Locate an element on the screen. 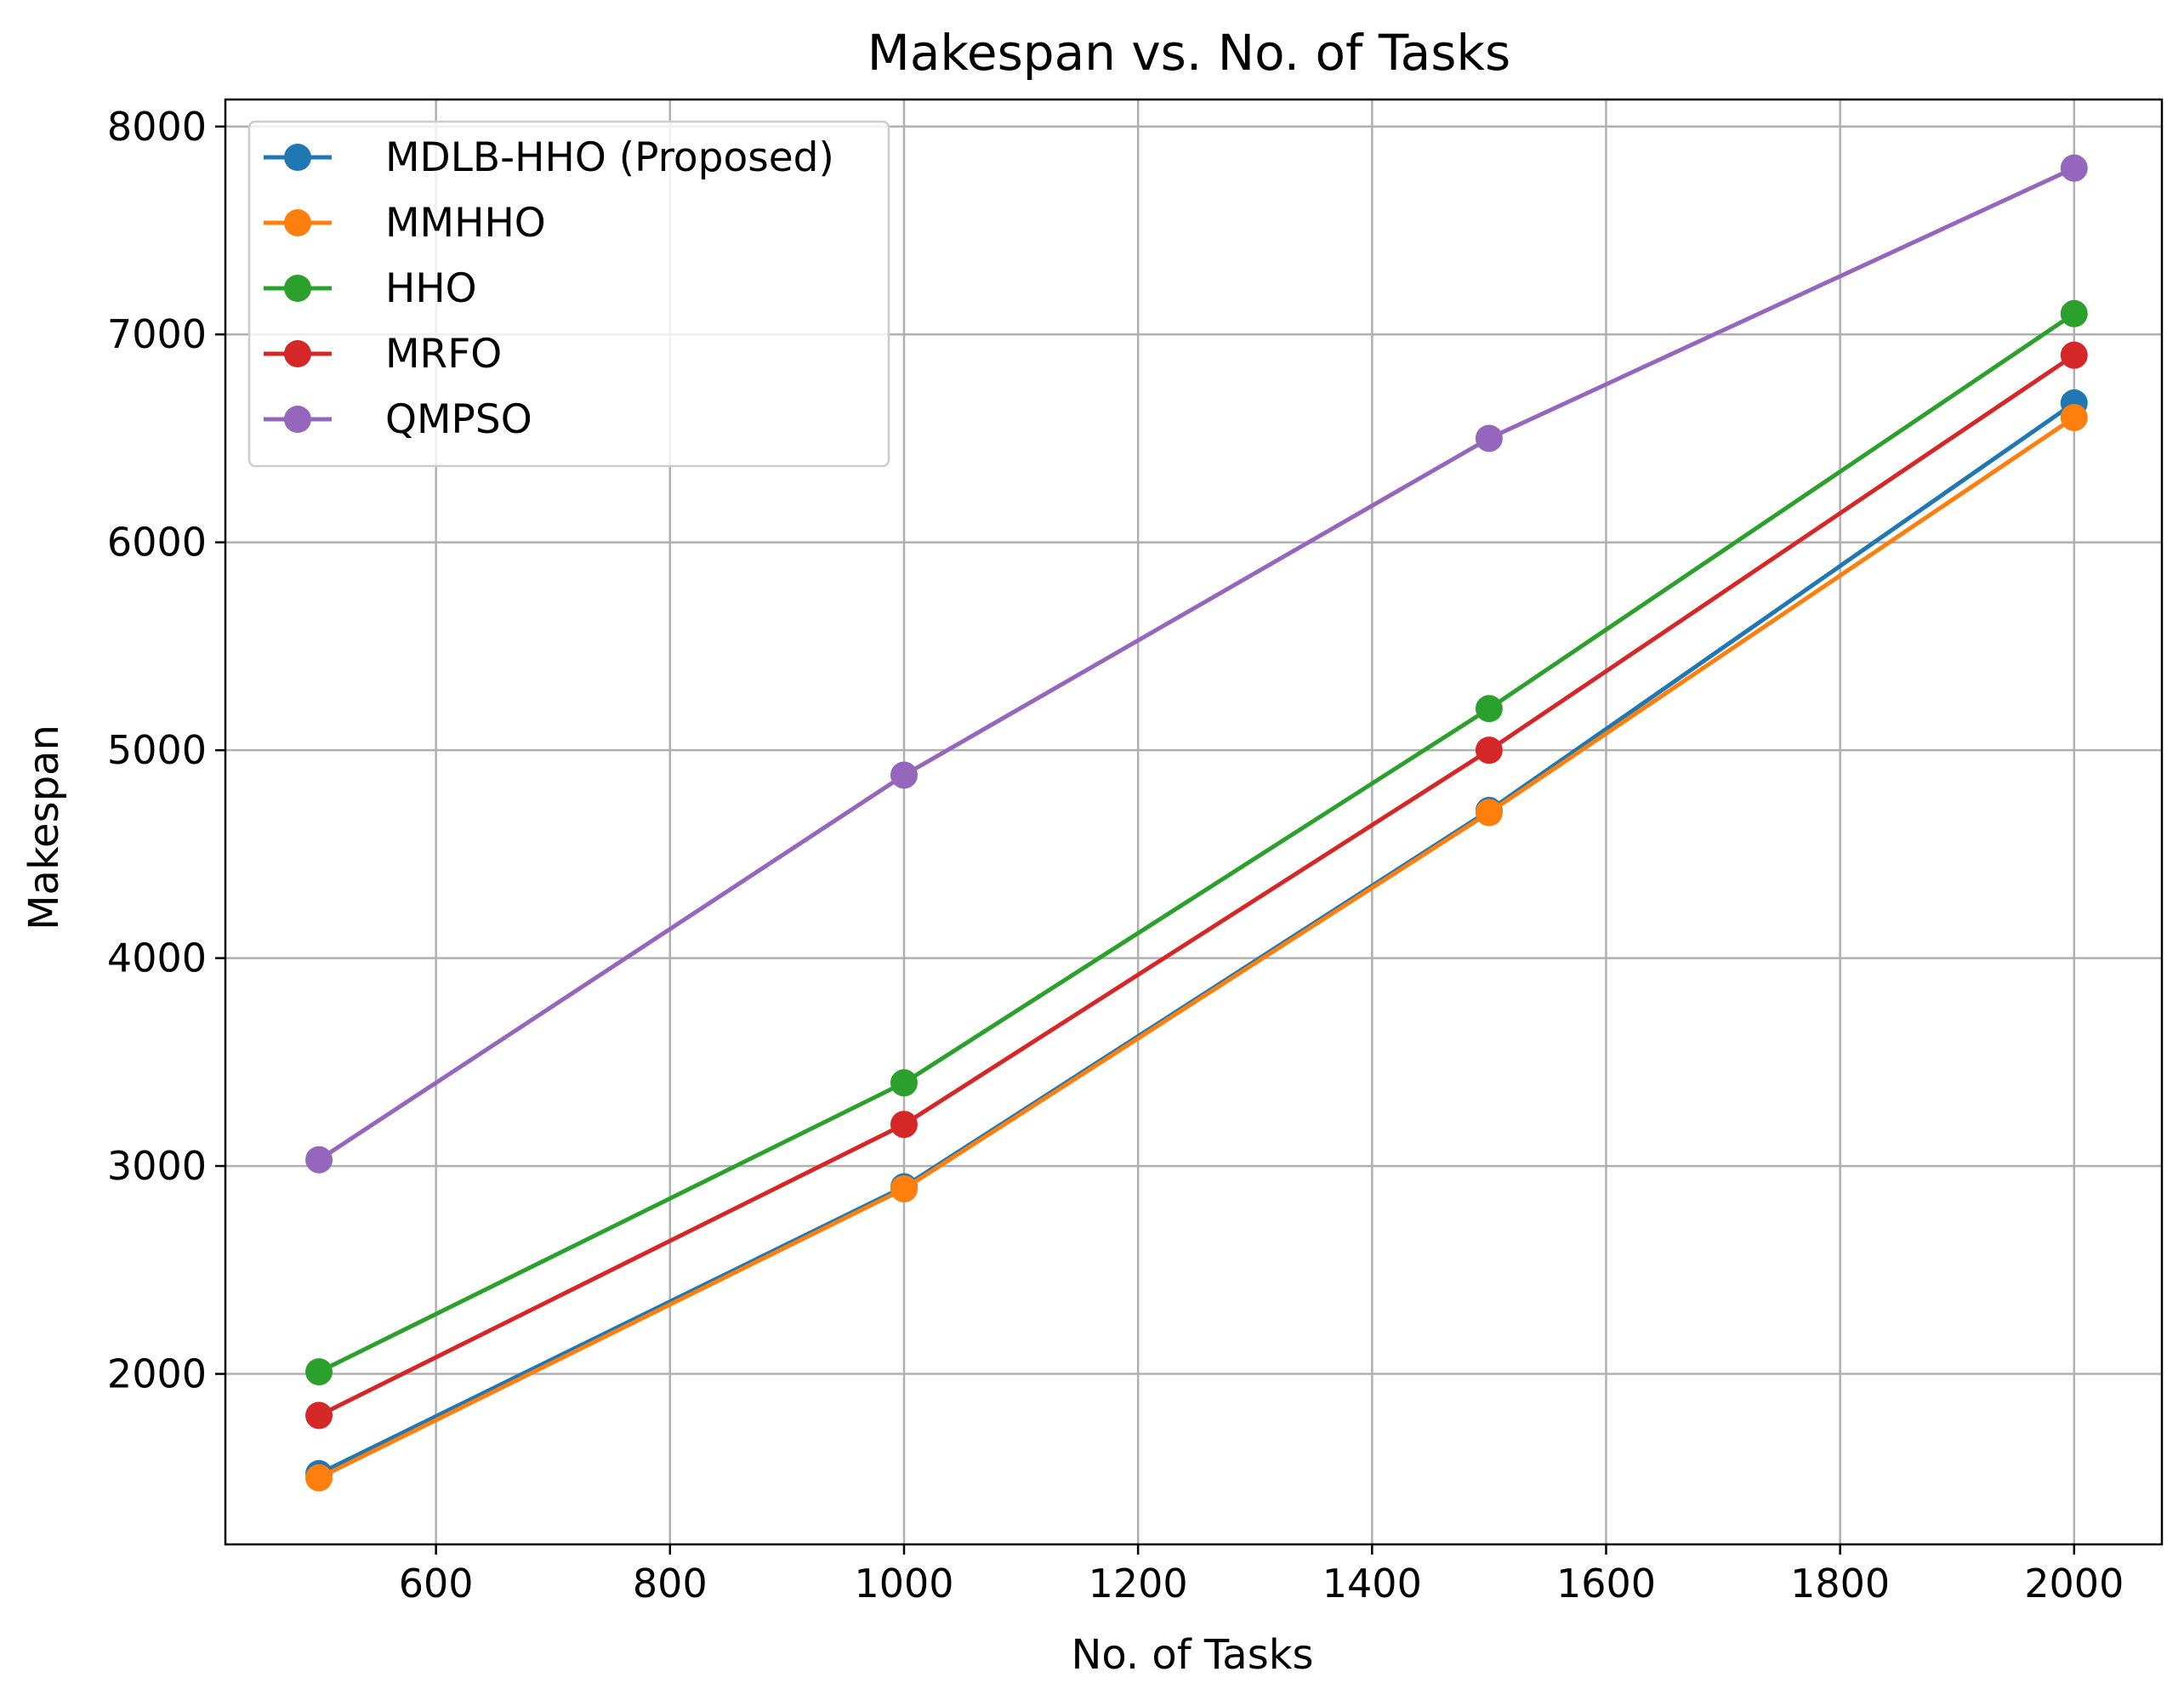  y-tick-label: 4000 is located at coordinates (157, 958).